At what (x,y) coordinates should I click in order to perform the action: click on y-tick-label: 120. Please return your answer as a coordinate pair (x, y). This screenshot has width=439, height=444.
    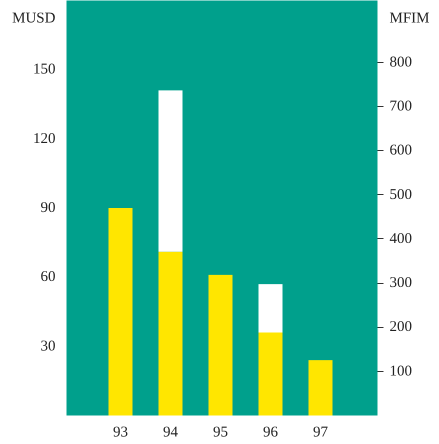
    Looking at the image, I should click on (44, 138).